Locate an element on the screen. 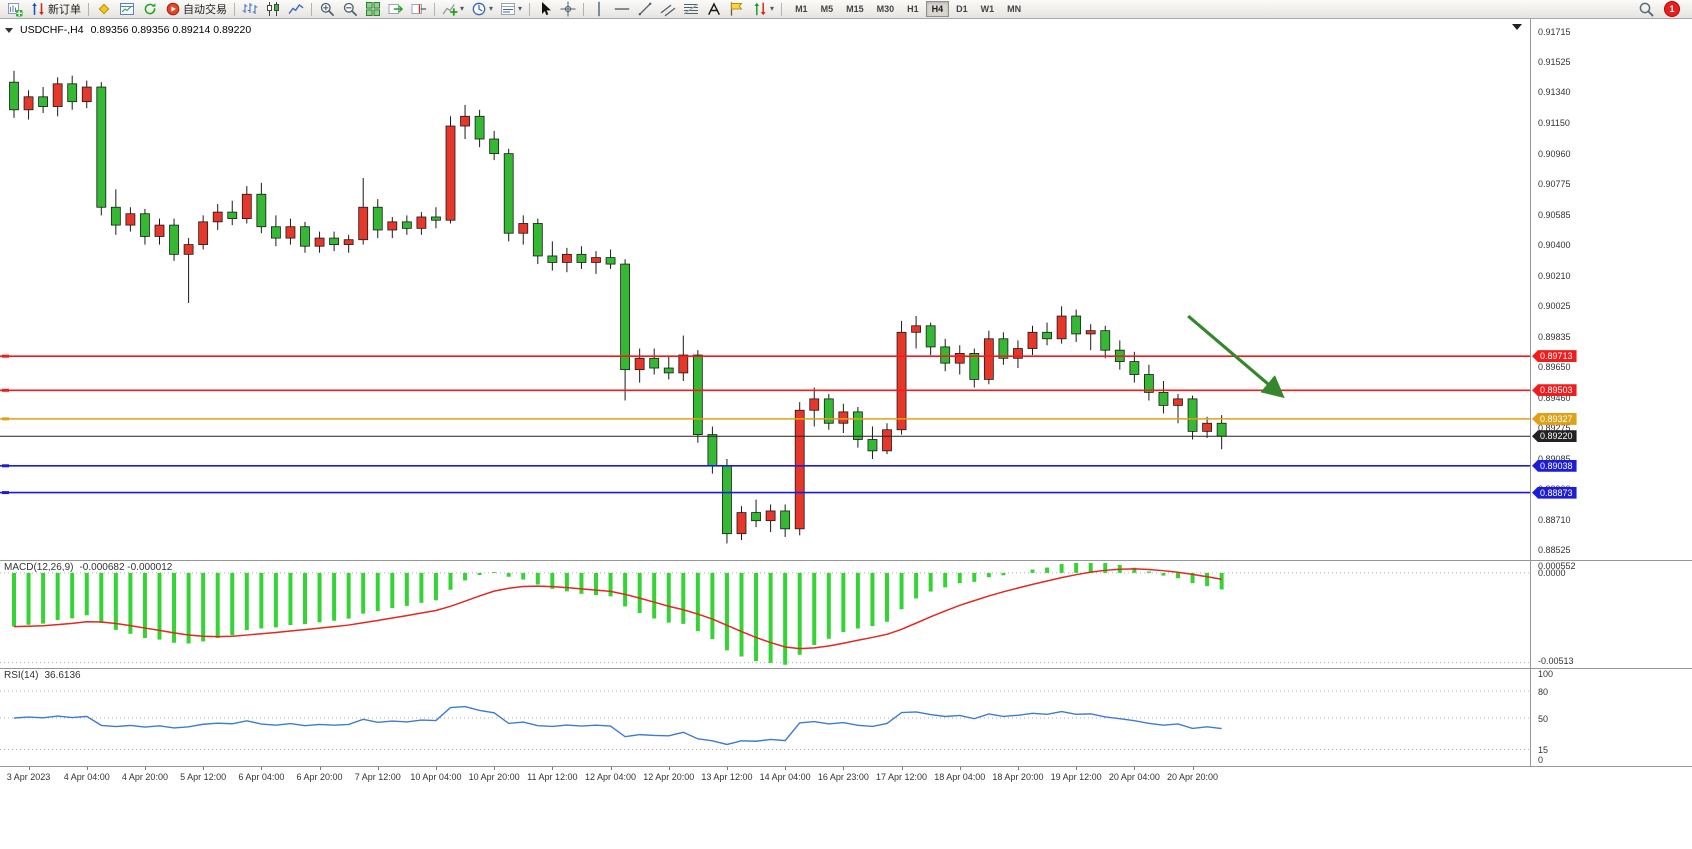 The height and width of the screenshot is (849, 1692). timeframe-button-w1: W1 is located at coordinates (987, 9).